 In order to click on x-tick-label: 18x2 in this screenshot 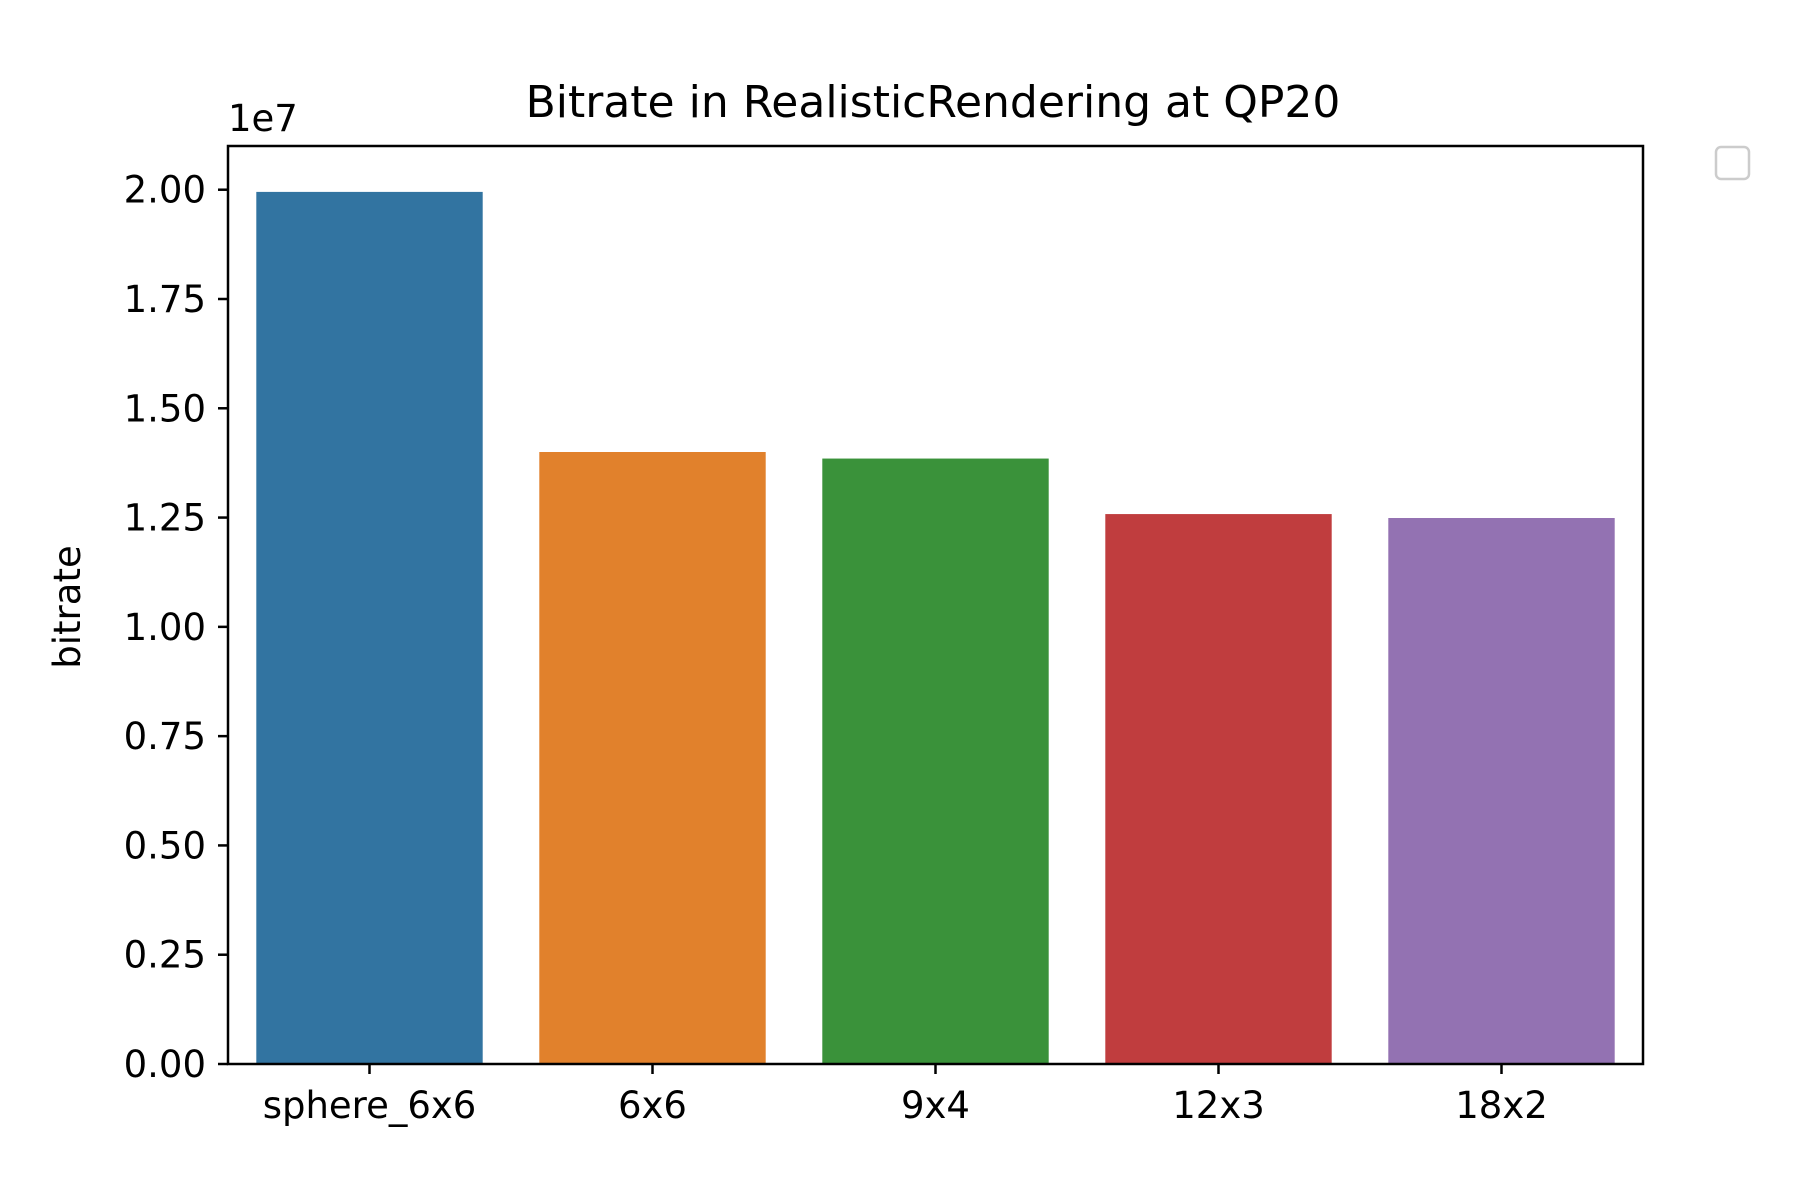, I will do `click(1501, 1105)`.